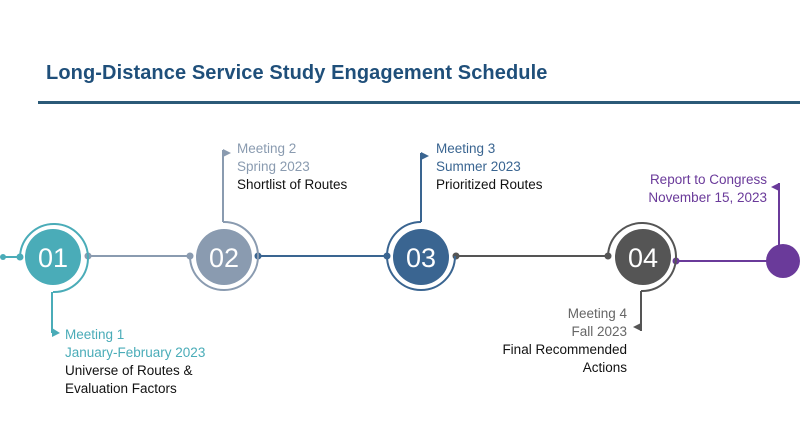 This screenshot has width=800, height=429. Describe the element at coordinates (465, 148) in the screenshot. I see `meeting-label: Meeting 3` at that location.